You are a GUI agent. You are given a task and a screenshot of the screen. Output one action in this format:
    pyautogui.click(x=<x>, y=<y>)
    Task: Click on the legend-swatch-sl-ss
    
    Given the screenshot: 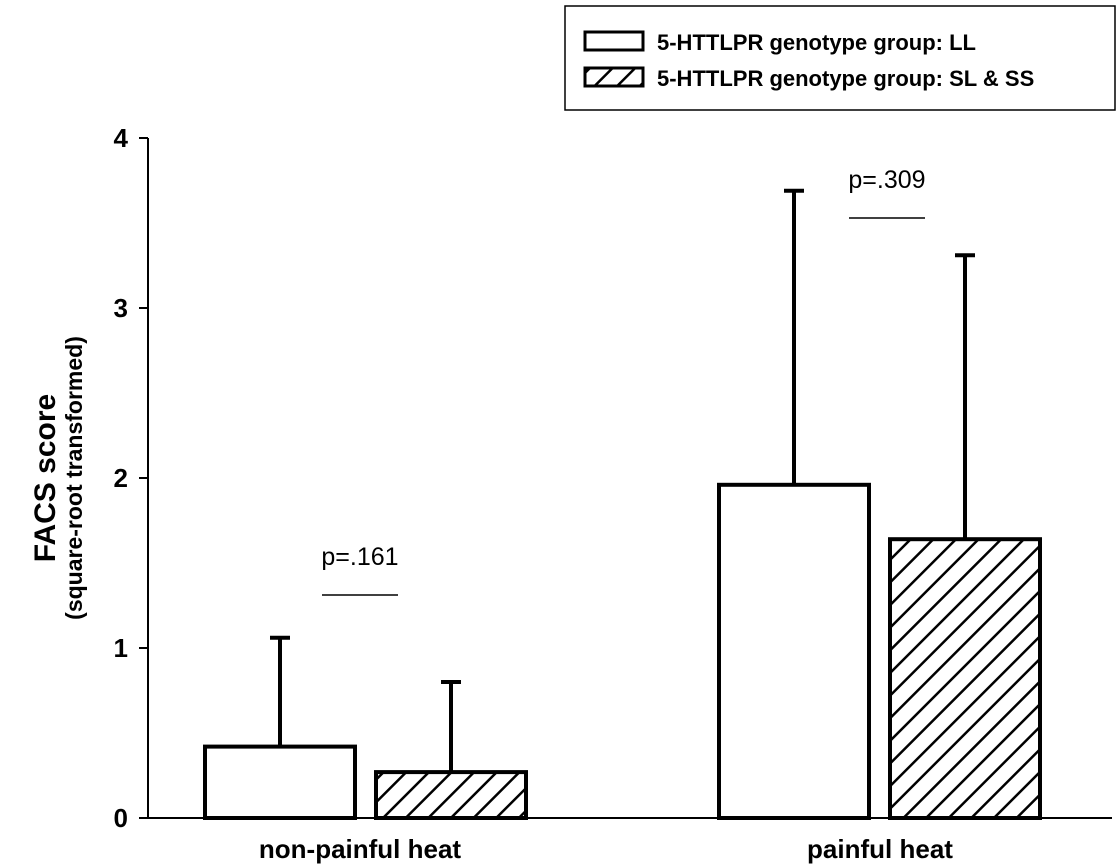 What is the action you would take?
    pyautogui.click(x=614, y=77)
    